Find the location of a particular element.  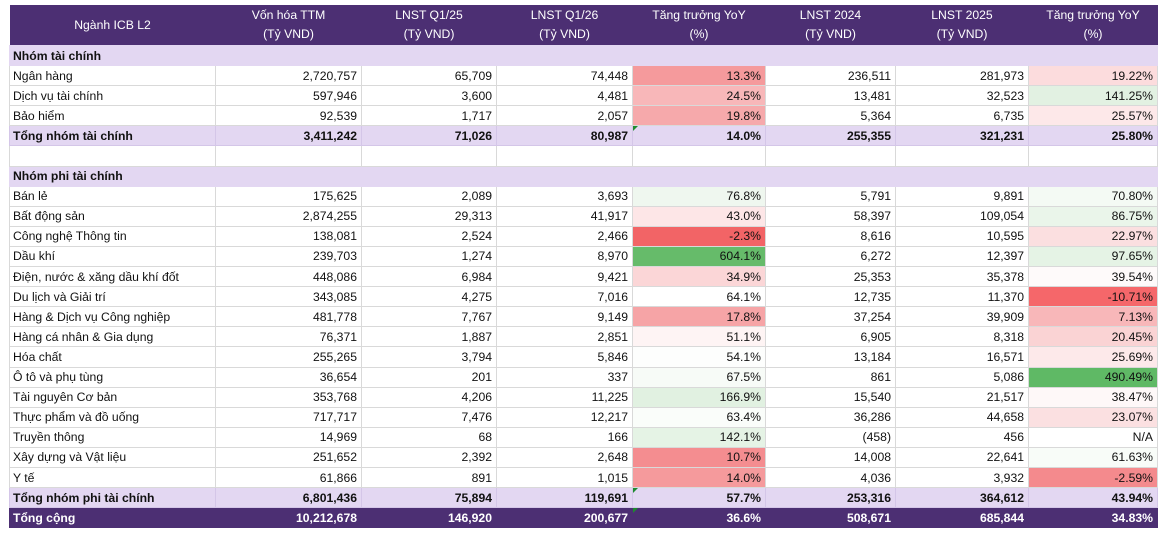

industry-cell: Hàng & Dịch vụ Công nghiệp is located at coordinates (112, 317).